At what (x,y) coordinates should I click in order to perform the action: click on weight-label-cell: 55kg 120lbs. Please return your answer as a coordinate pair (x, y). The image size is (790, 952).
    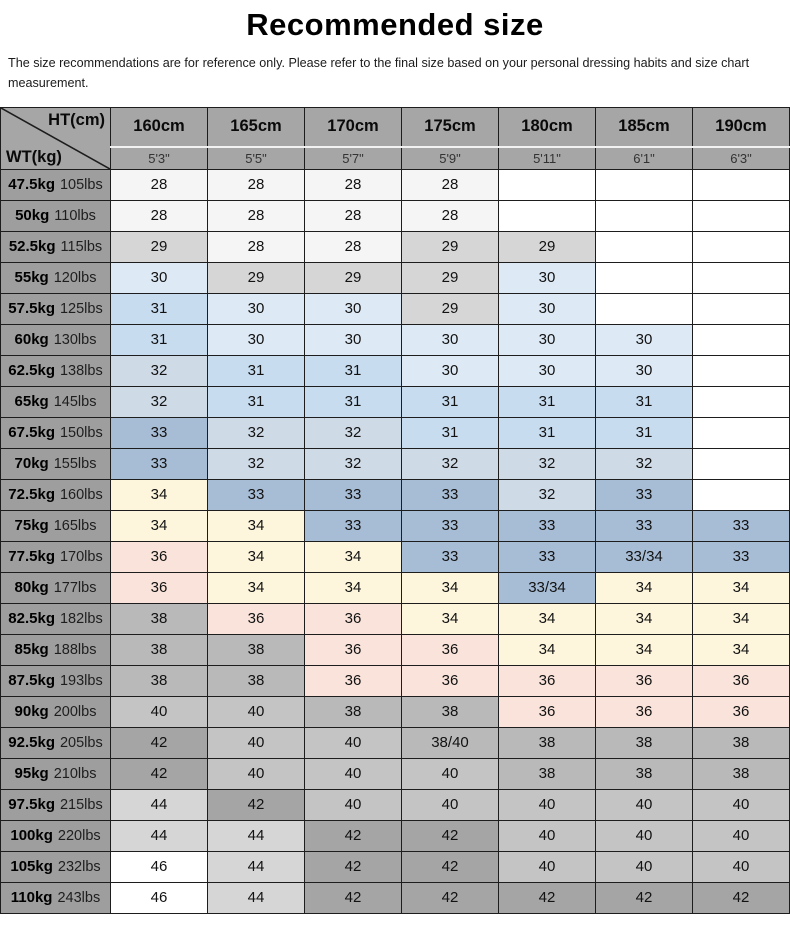
    Looking at the image, I should click on (55, 277).